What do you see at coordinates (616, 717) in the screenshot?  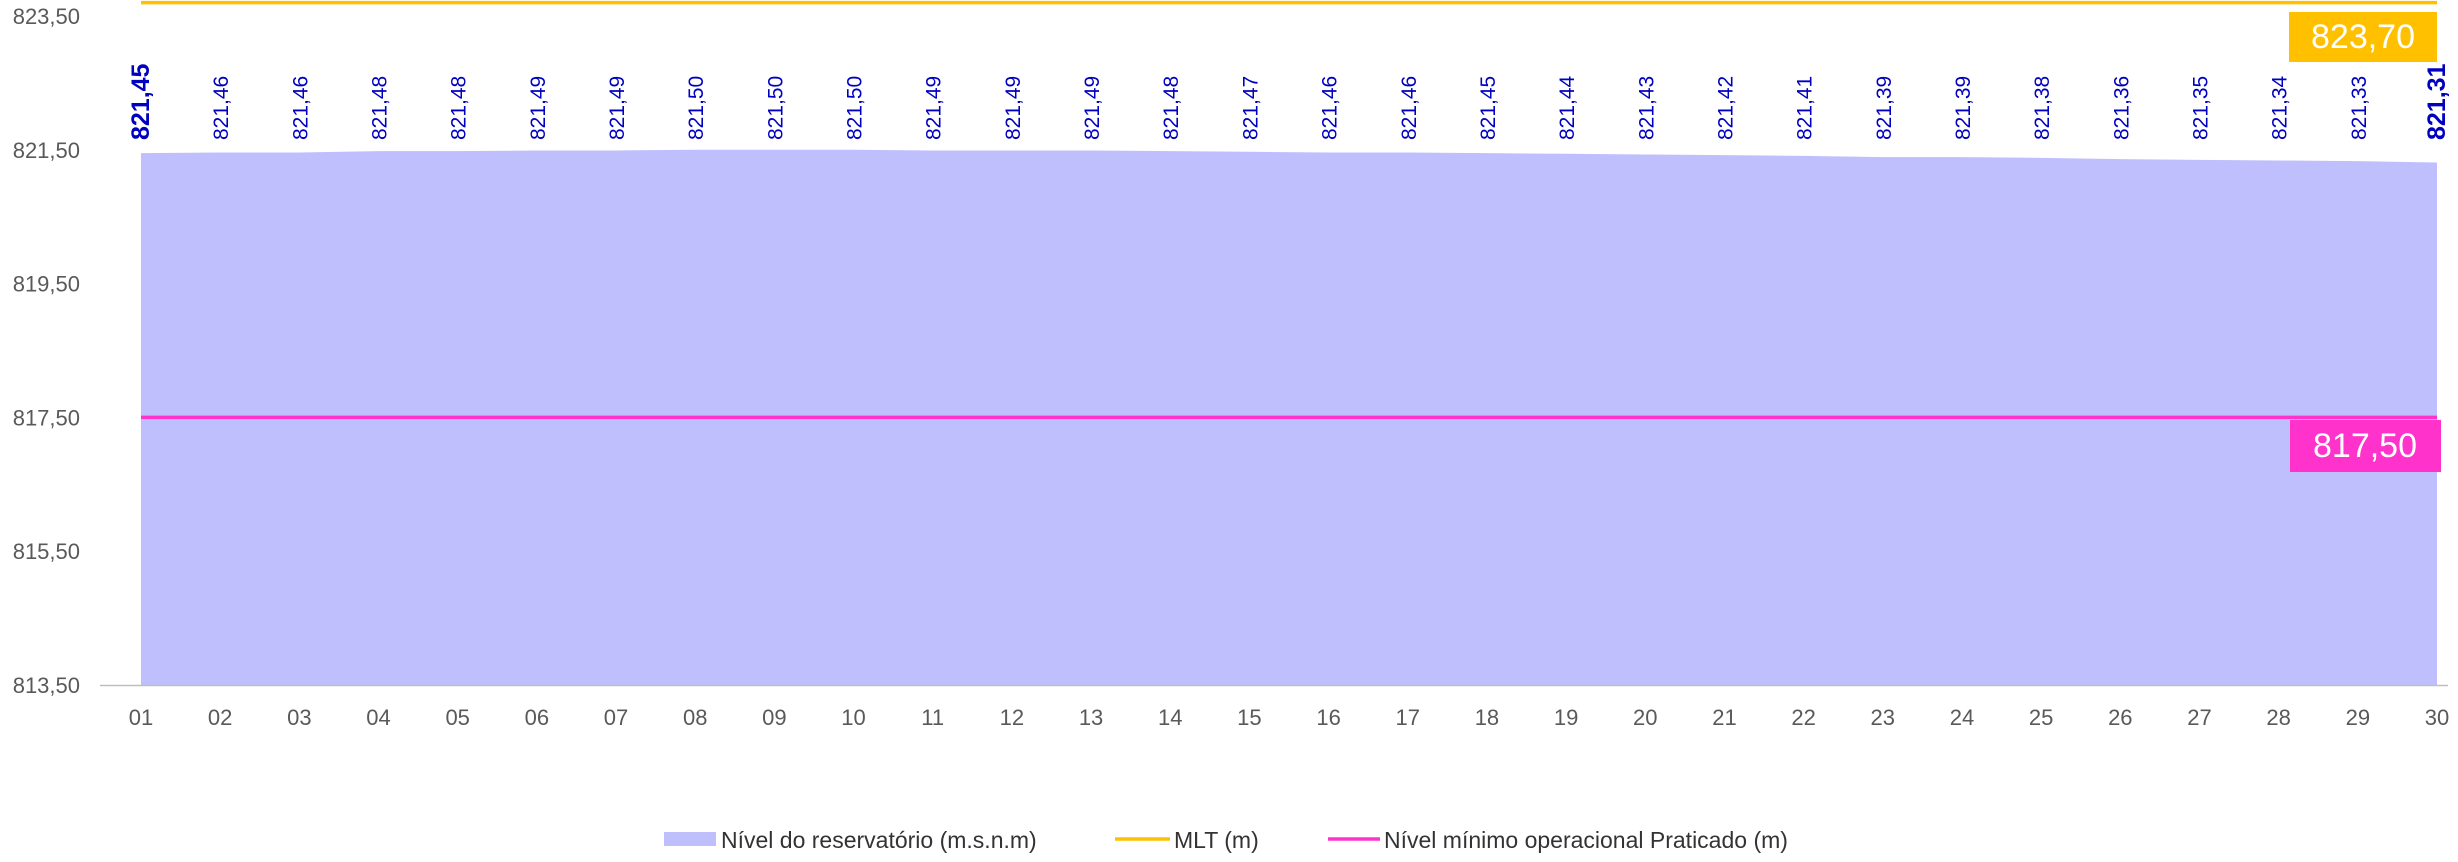 I see `x-tick-label: 07` at bounding box center [616, 717].